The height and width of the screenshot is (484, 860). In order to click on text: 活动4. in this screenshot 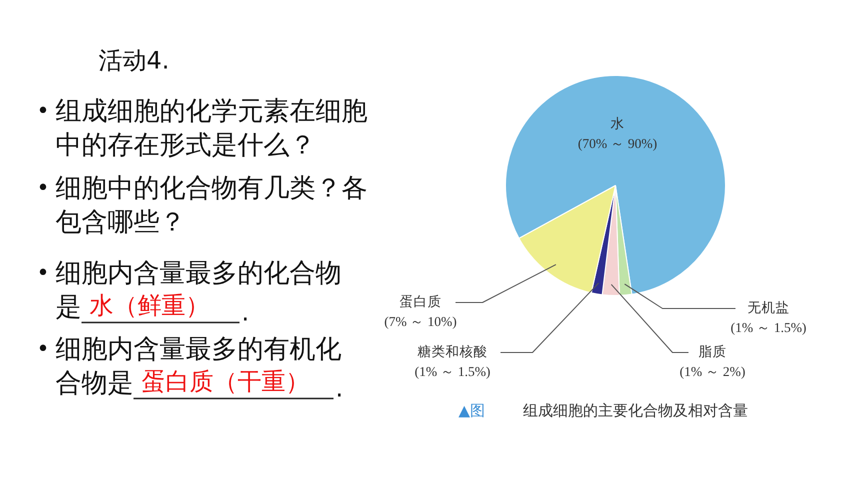, I will do `click(134, 60)`.